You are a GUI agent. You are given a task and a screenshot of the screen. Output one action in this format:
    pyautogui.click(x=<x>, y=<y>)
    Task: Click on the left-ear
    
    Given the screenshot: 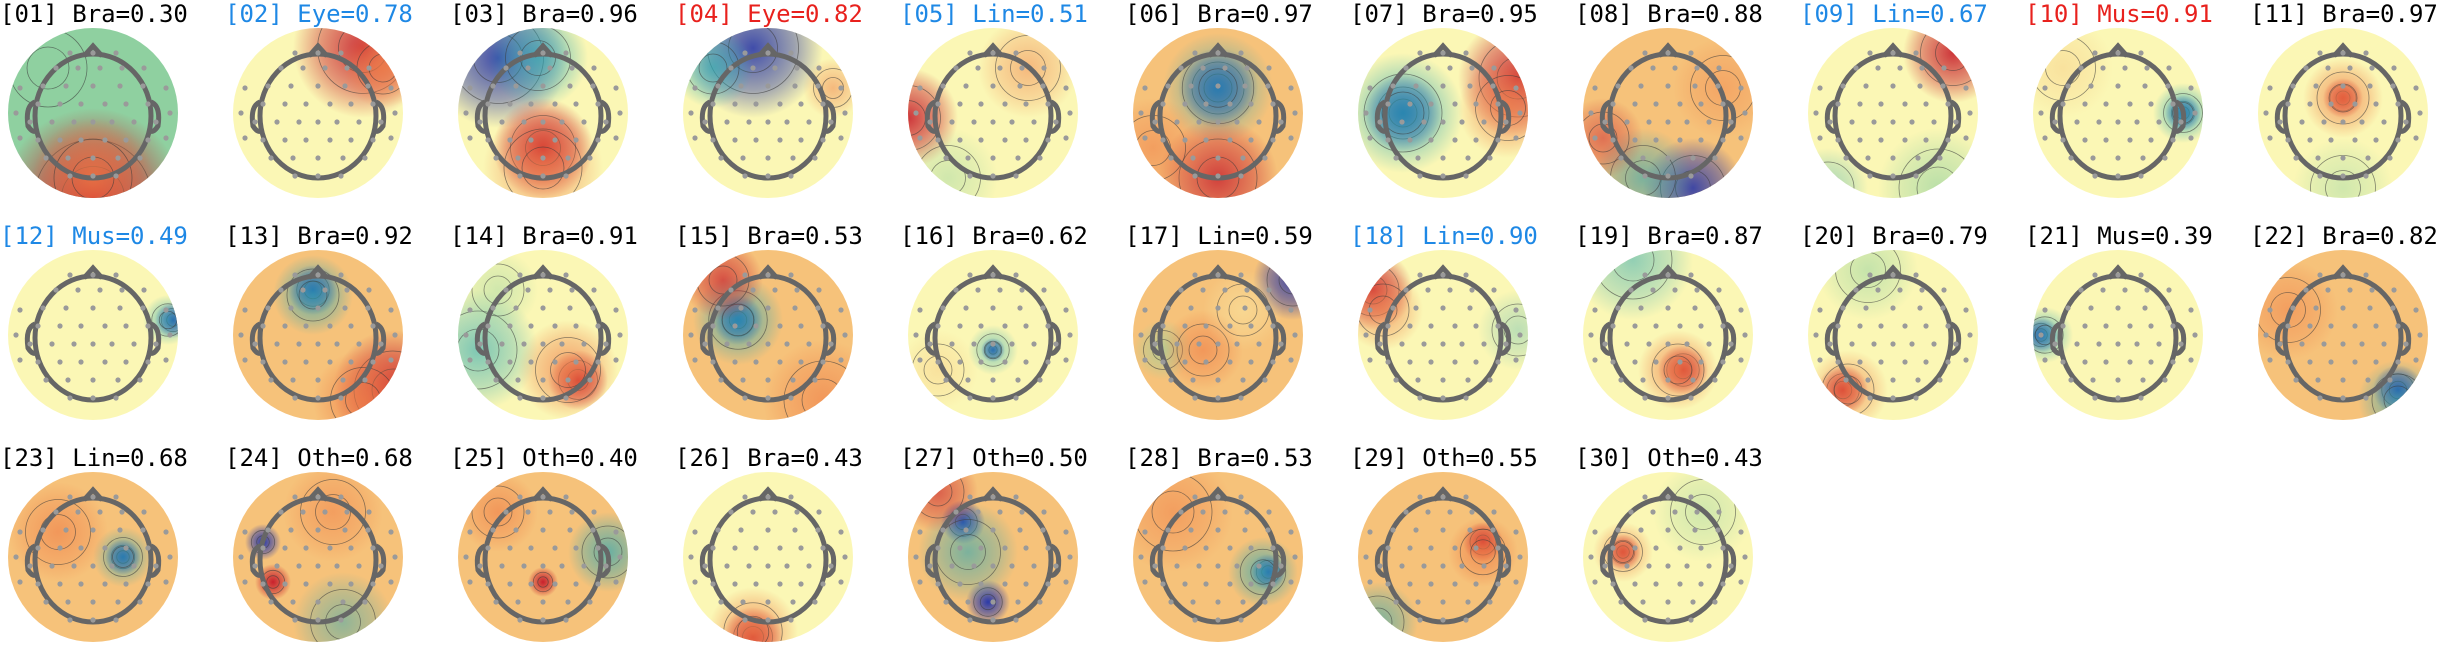 What is the action you would take?
    pyautogui.click(x=256, y=338)
    